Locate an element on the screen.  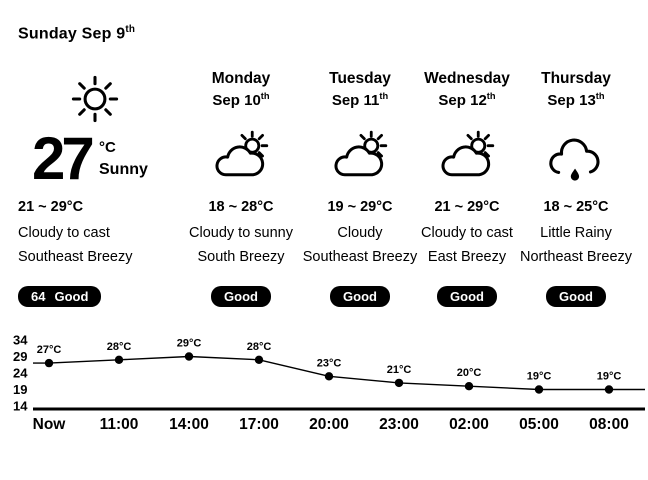
sky-condition: Cloudy to cast is located at coordinates (467, 233).